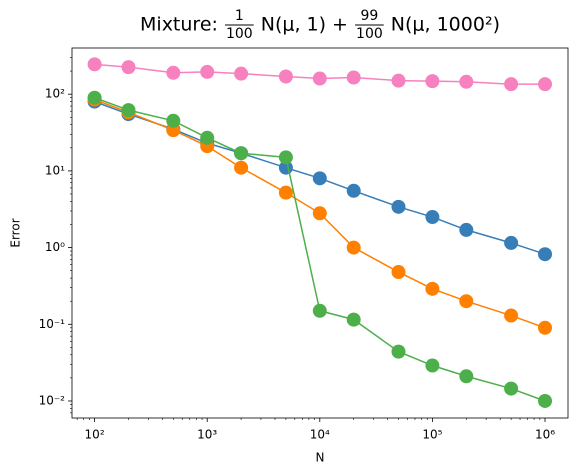  I want to click on title-numerator: 99, so click(369, 16).